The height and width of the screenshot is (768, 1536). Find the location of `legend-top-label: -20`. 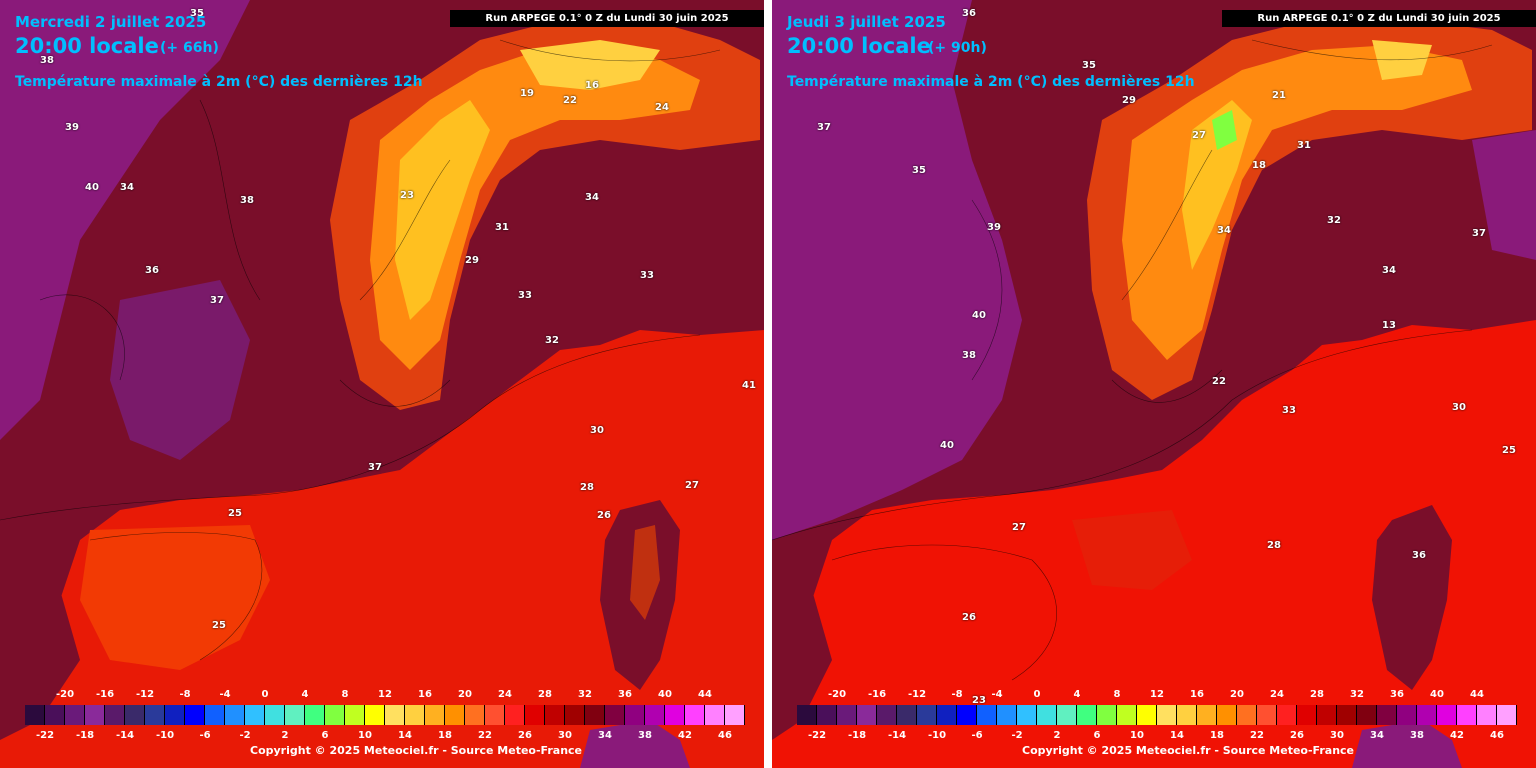

legend-top-label: -20 is located at coordinates (837, 694).